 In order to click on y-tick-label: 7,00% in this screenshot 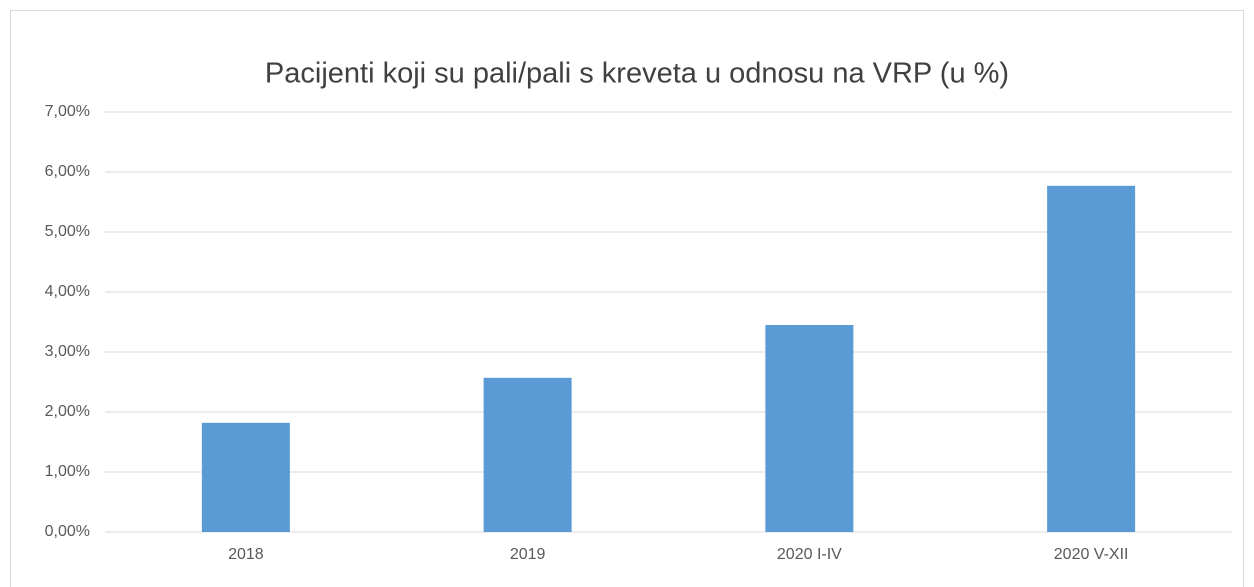, I will do `click(67, 111)`.